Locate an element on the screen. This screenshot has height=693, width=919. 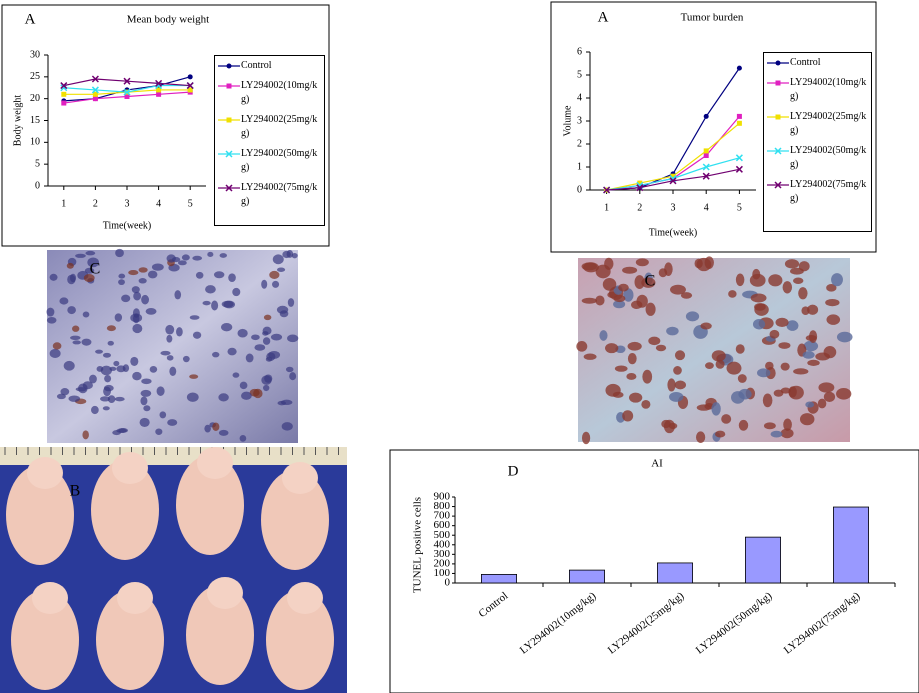
series is located at coordinates (127, 82).